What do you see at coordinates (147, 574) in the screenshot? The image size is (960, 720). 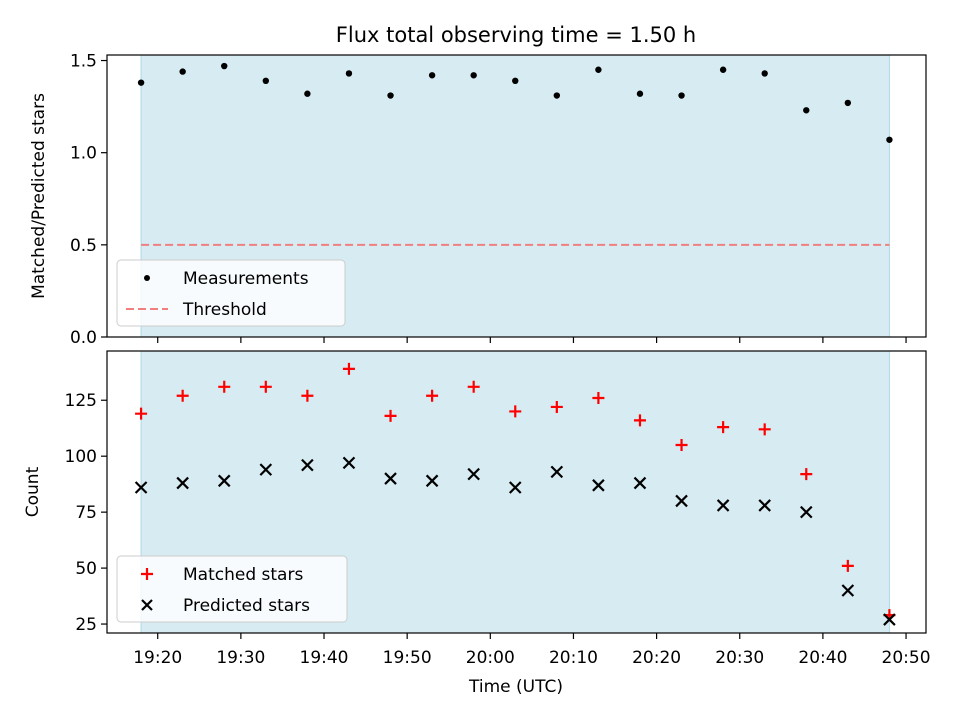 I see `legend-matched-marker` at bounding box center [147, 574].